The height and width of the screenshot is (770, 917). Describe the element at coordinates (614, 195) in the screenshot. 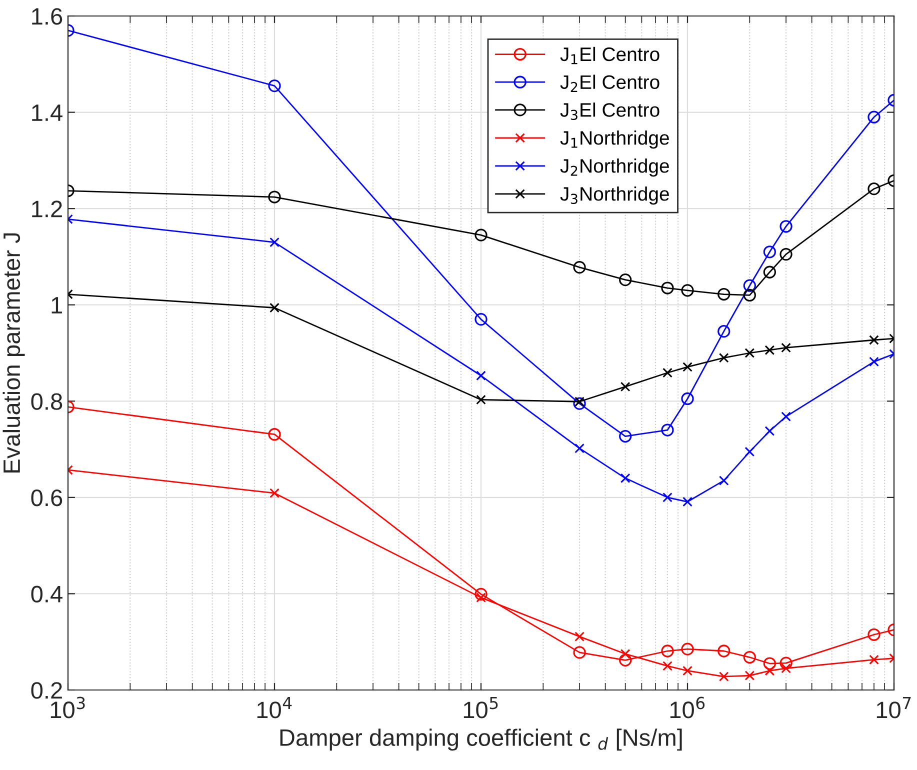

I see `legend-label: J$_{3}$Northridge` at that location.